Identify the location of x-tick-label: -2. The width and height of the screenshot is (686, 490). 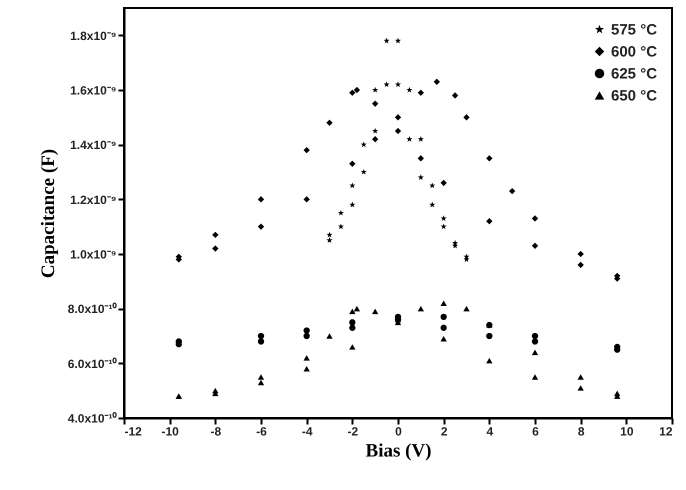
(352, 431).